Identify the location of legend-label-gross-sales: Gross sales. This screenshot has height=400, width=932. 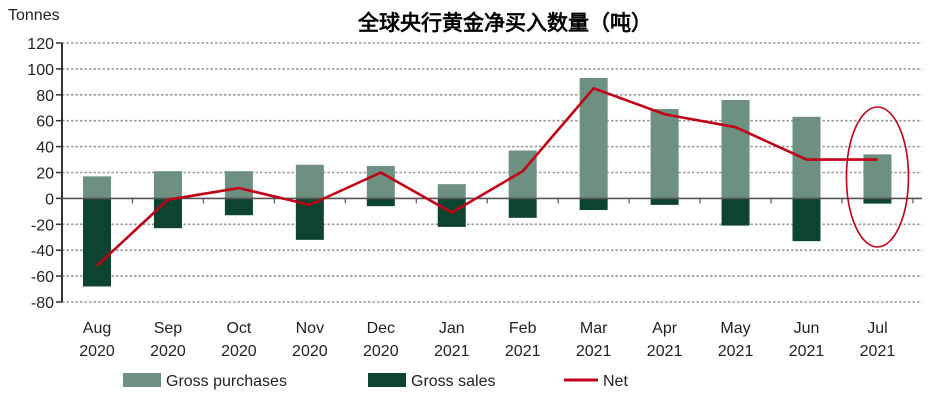
(453, 381).